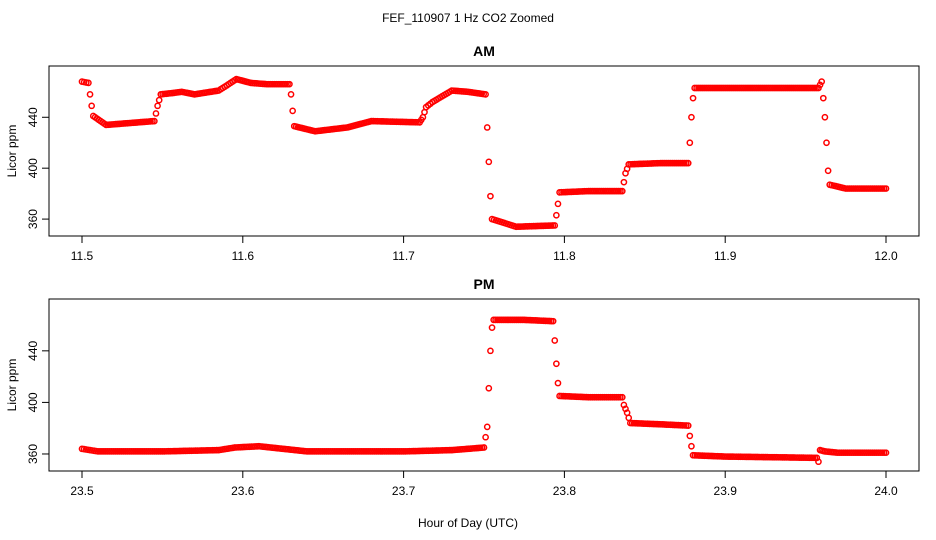  I want to click on x-tick-label: 23.5, so click(82, 491).